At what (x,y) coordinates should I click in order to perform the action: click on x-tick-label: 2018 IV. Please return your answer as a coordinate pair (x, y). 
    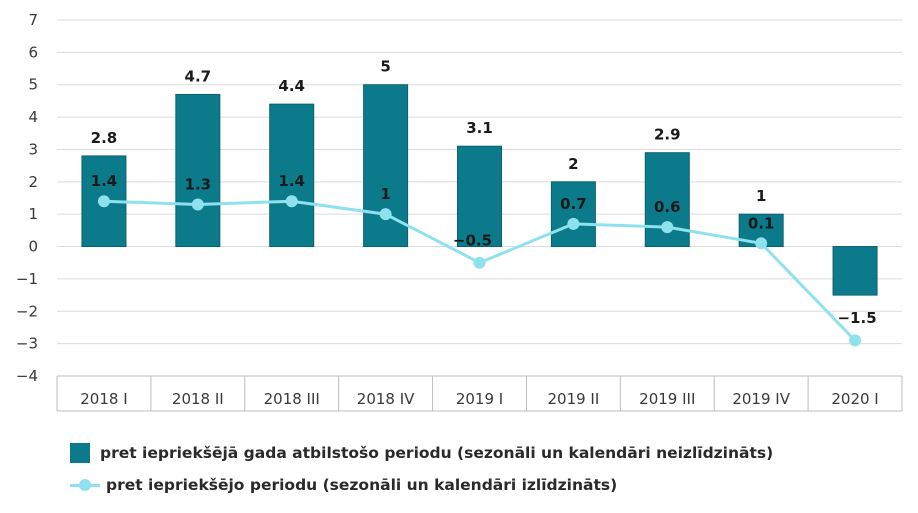
    Looking at the image, I should click on (386, 399).